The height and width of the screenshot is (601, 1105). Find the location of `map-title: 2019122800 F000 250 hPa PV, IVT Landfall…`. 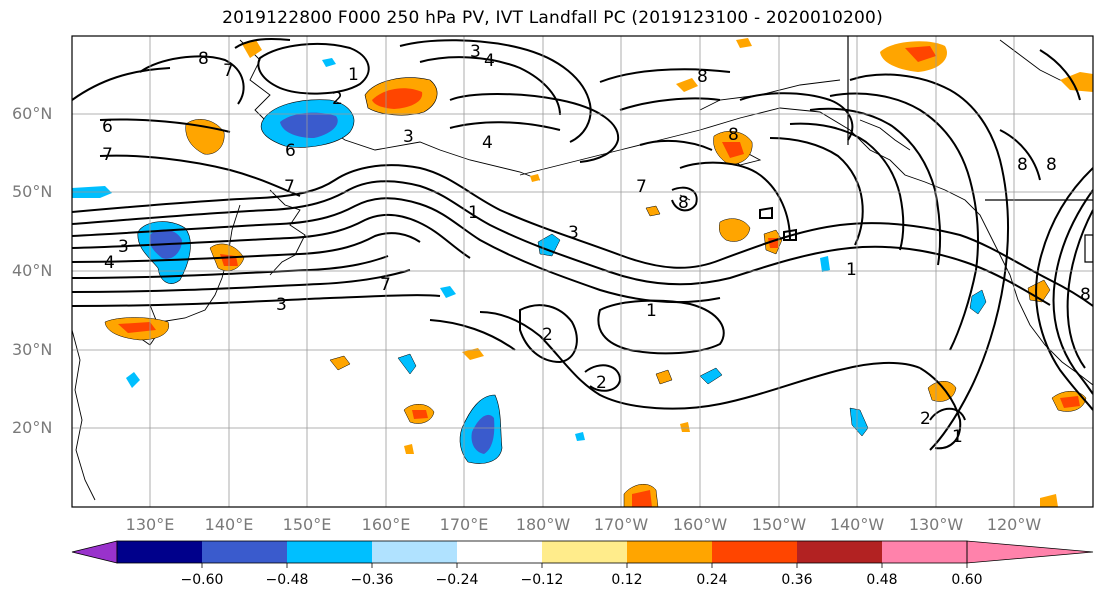

map-title: 2019122800 F000 250 hPa PV, IVT Landfall… is located at coordinates (552, 18).